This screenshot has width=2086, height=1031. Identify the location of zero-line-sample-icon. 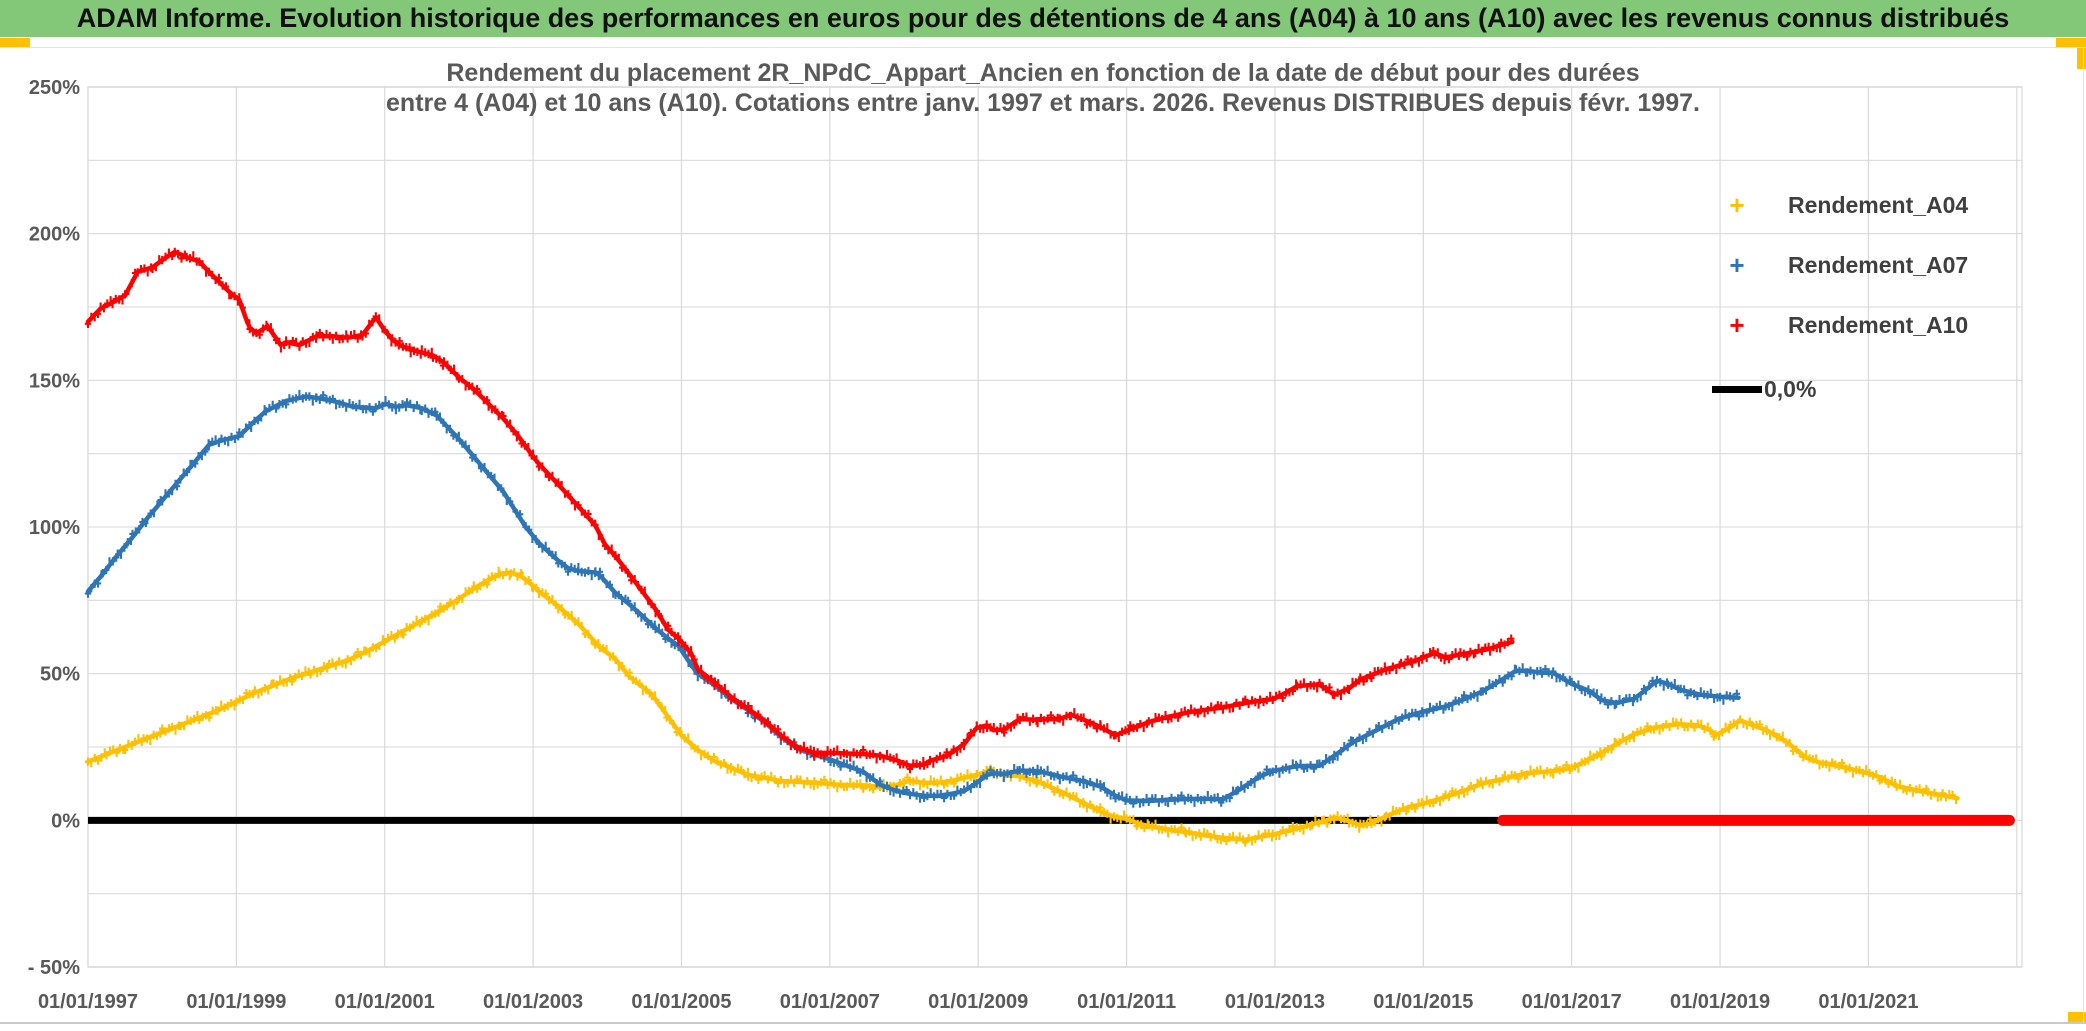
(1737, 389).